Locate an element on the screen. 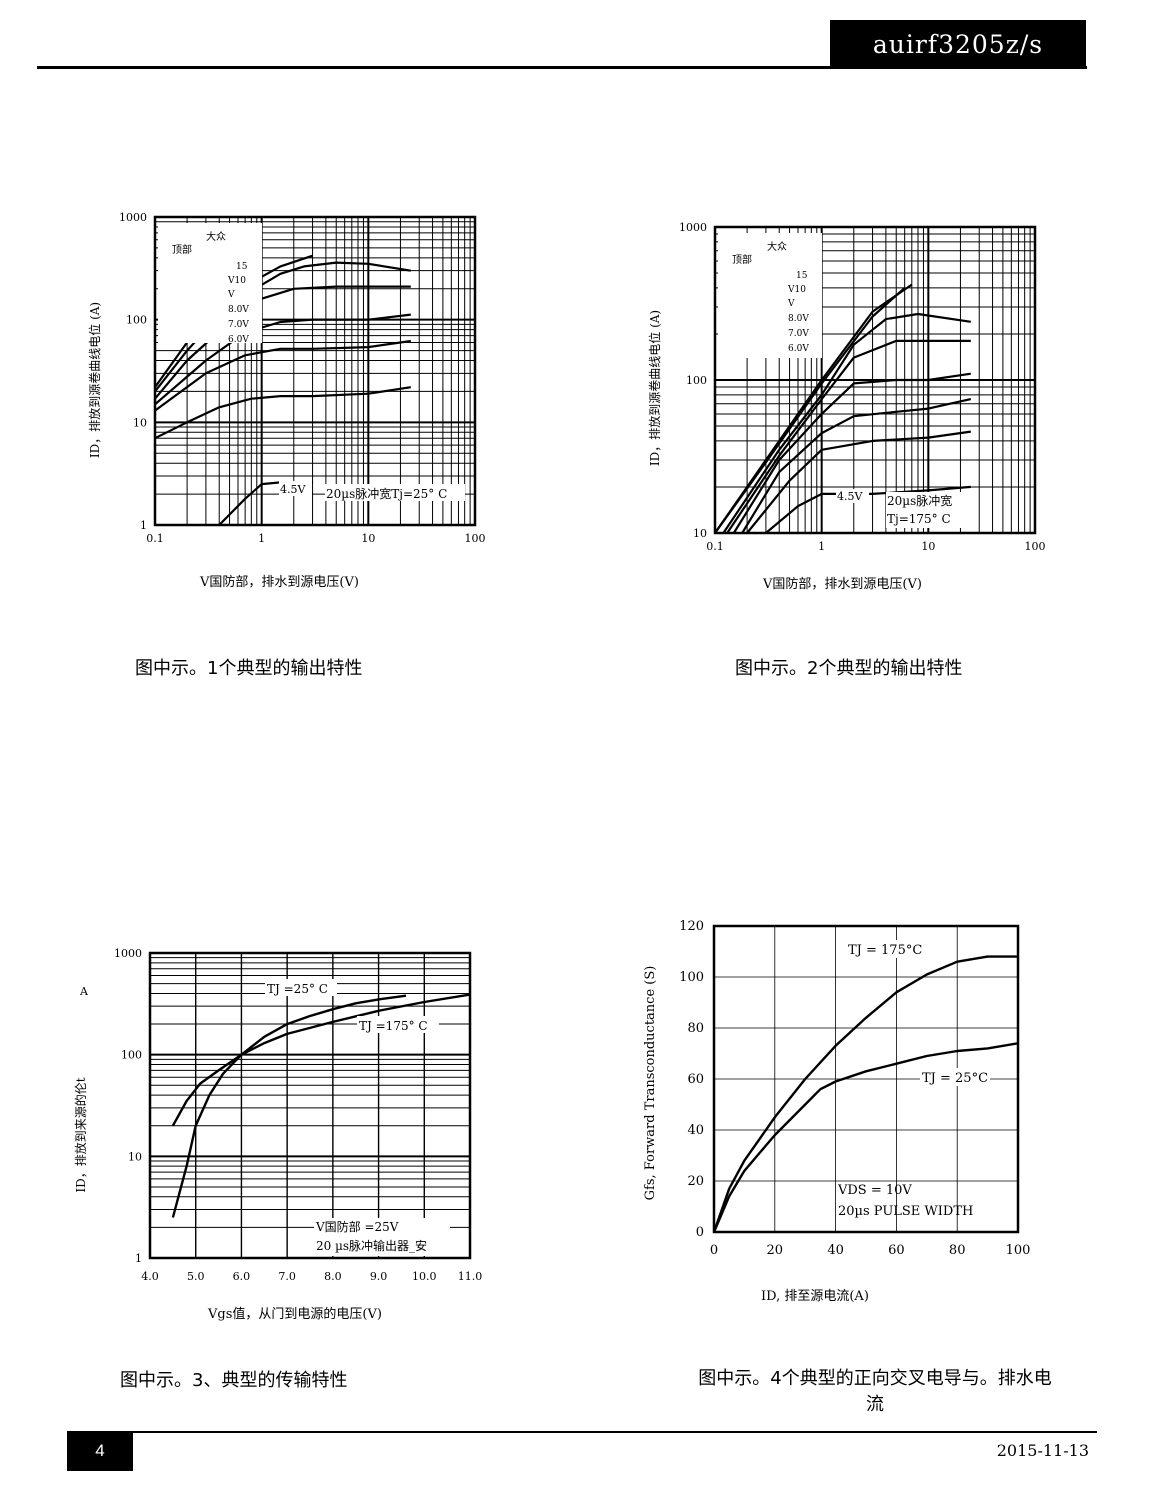  annotation-vds: VDS = 10V is located at coordinates (874, 1190).